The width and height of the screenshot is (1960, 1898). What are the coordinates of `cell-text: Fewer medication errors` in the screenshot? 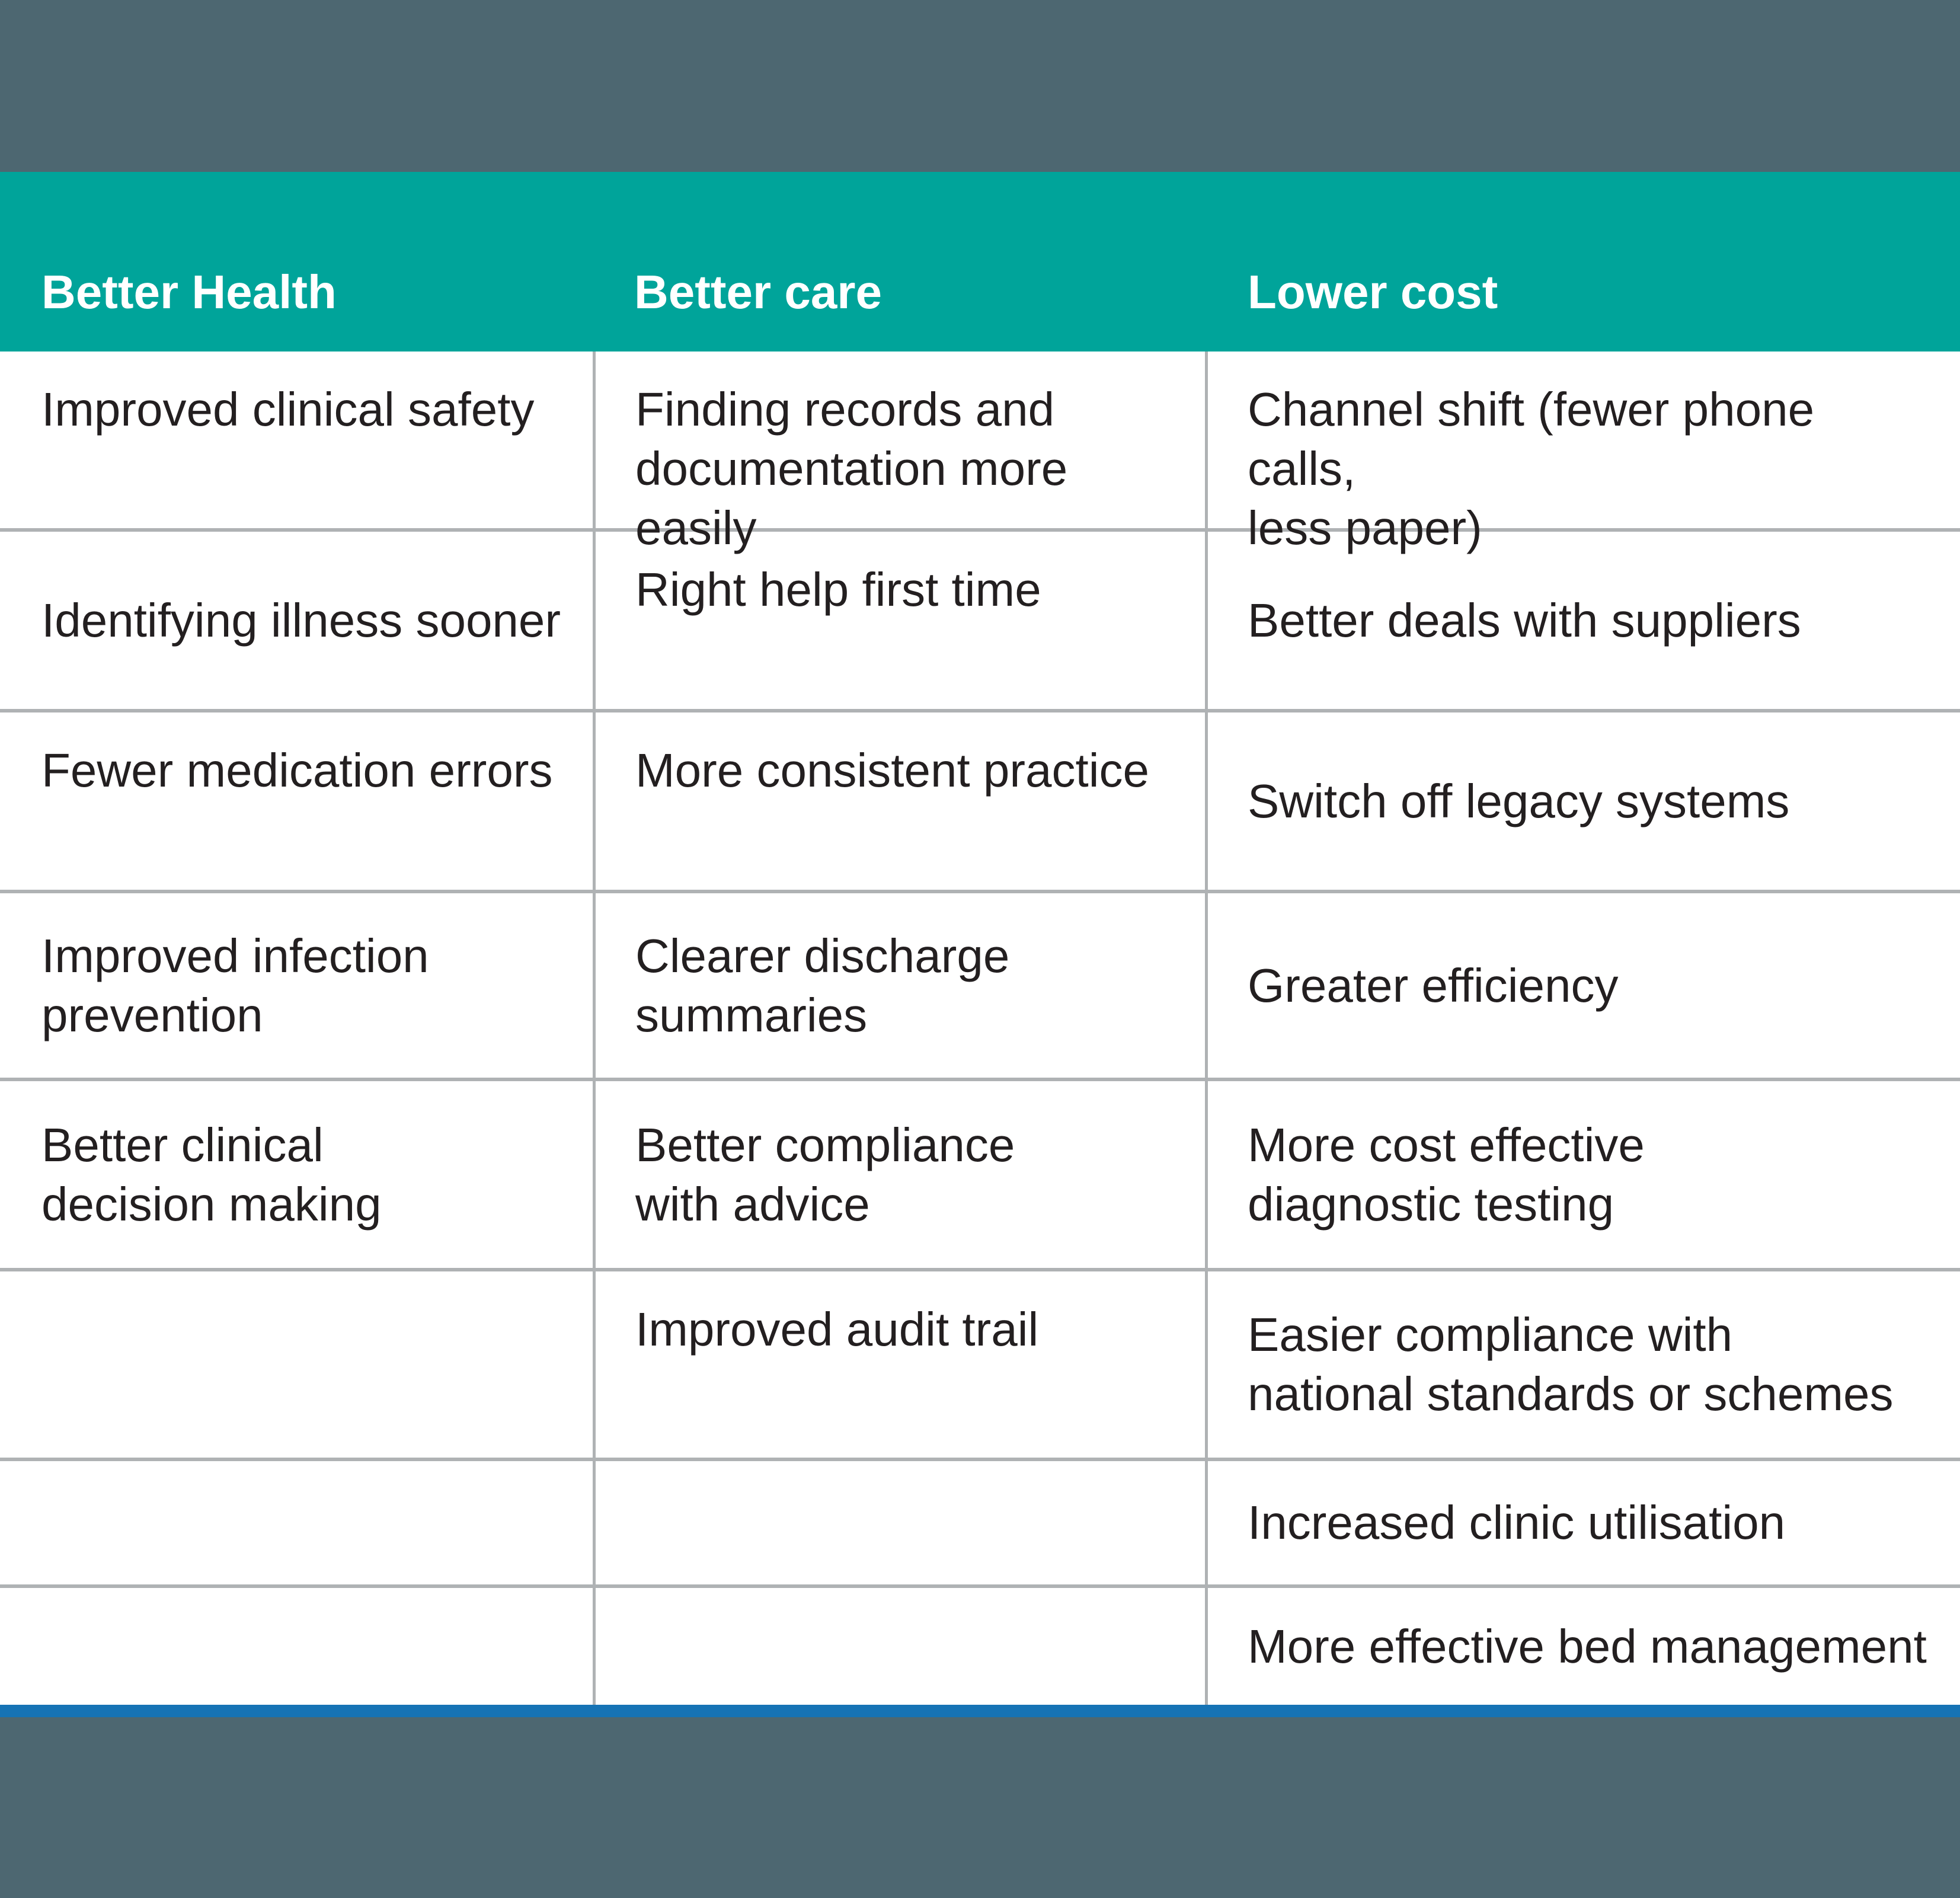 It's located at (297, 770).